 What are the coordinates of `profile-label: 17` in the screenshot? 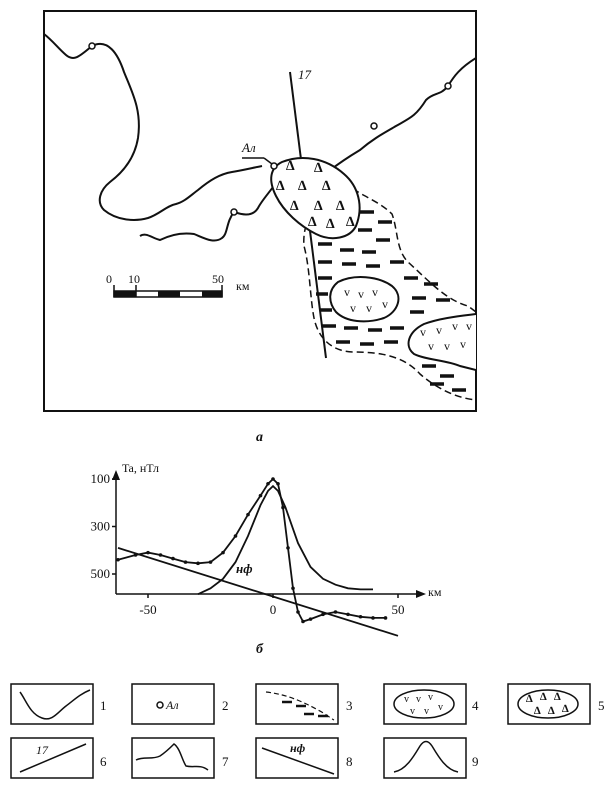 It's located at (305, 74).